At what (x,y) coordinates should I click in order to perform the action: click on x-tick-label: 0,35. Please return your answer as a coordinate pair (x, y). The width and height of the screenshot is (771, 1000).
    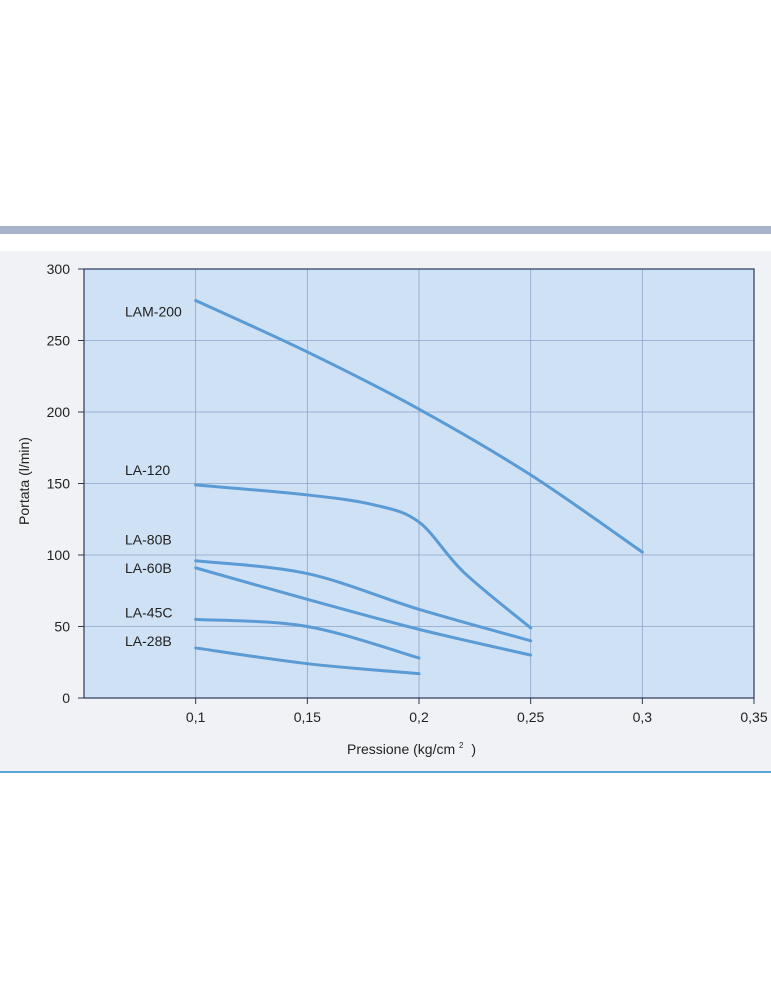
    Looking at the image, I should click on (753, 717).